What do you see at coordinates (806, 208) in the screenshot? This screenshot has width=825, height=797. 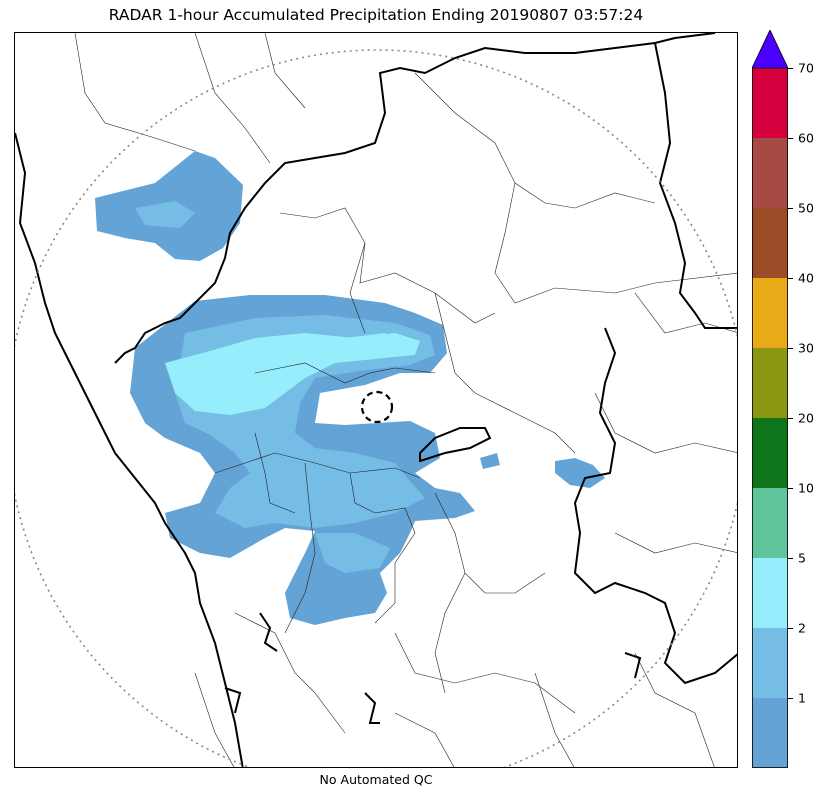 I see `colorbar-tick-label: 50` at bounding box center [806, 208].